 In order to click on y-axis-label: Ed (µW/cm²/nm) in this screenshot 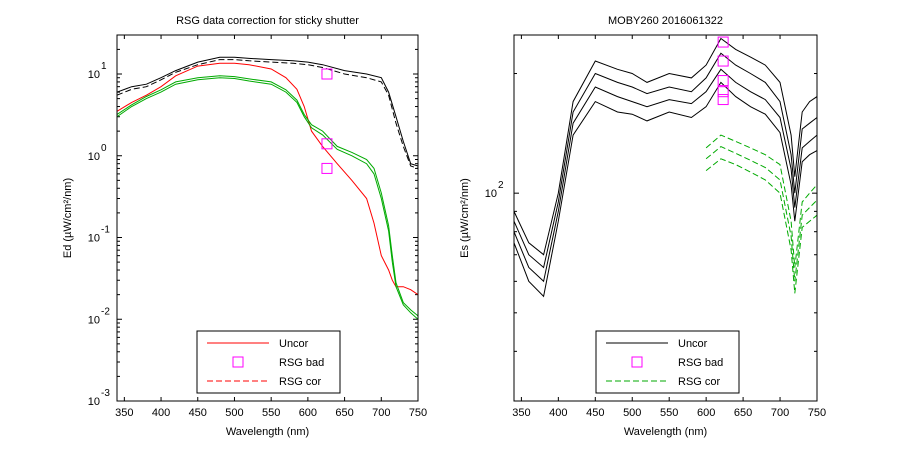, I will do `click(68, 218)`.